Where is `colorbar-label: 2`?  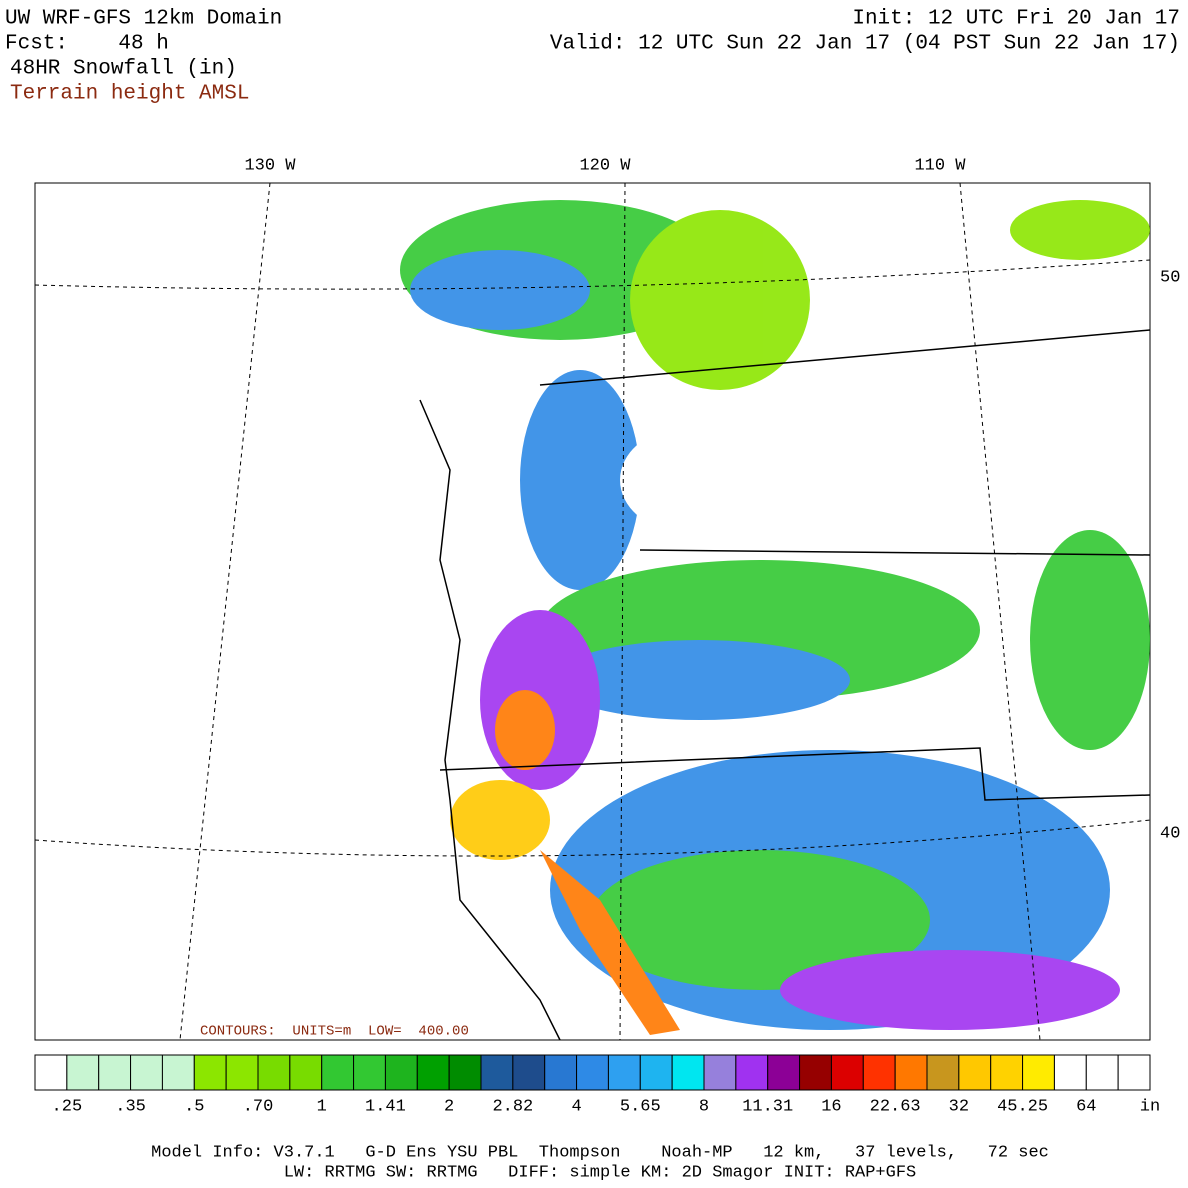 colorbar-label: 2 is located at coordinates (449, 1106).